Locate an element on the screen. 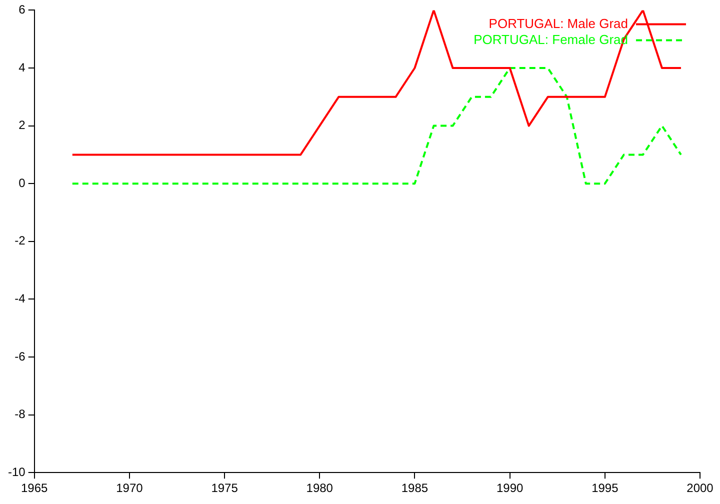 The height and width of the screenshot is (504, 720). x-tick-label: 1980 is located at coordinates (320, 488).